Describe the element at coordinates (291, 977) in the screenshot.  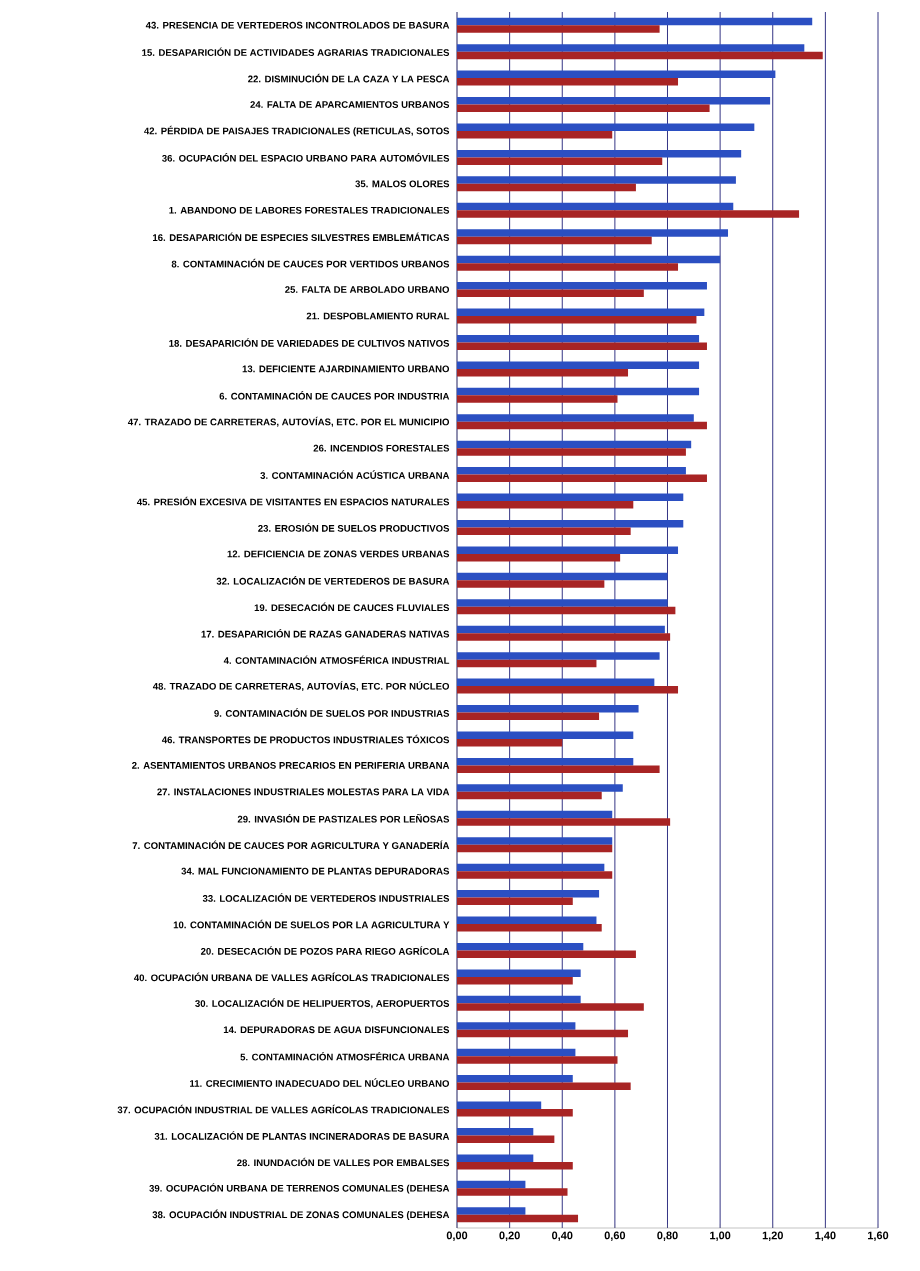
I see `y-tick-label: 40. OCUPACIÓN URBANA DE VALLES AGRÍCOLAS TRADICIONALES` at that location.